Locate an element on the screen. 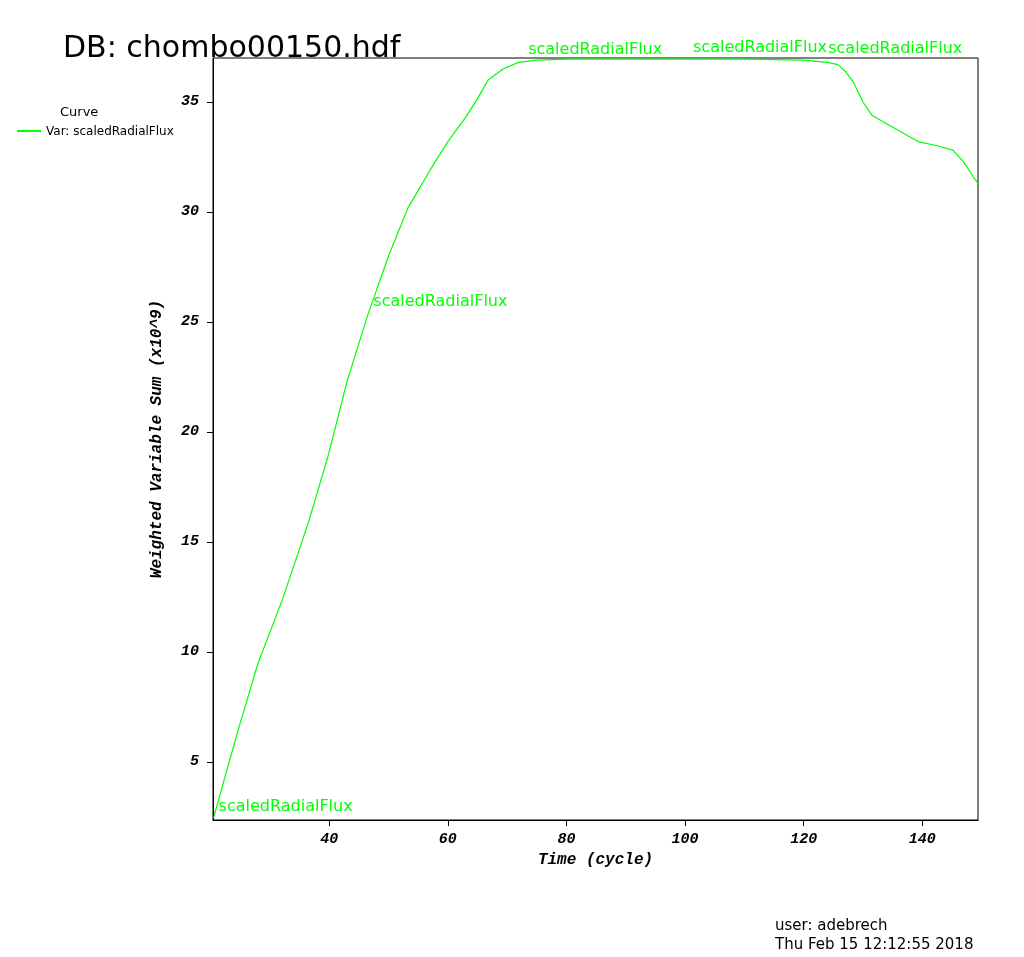 The image size is (1024, 957). y-tick-label: 5 is located at coordinates (194, 762).